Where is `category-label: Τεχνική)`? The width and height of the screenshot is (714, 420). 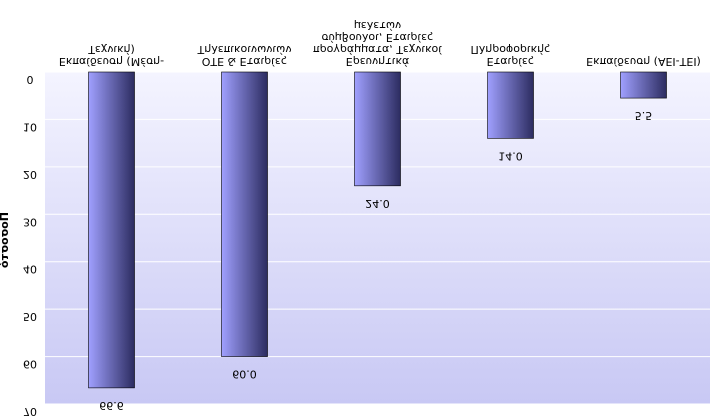 category-label: Τεχνική) is located at coordinates (111, 49).